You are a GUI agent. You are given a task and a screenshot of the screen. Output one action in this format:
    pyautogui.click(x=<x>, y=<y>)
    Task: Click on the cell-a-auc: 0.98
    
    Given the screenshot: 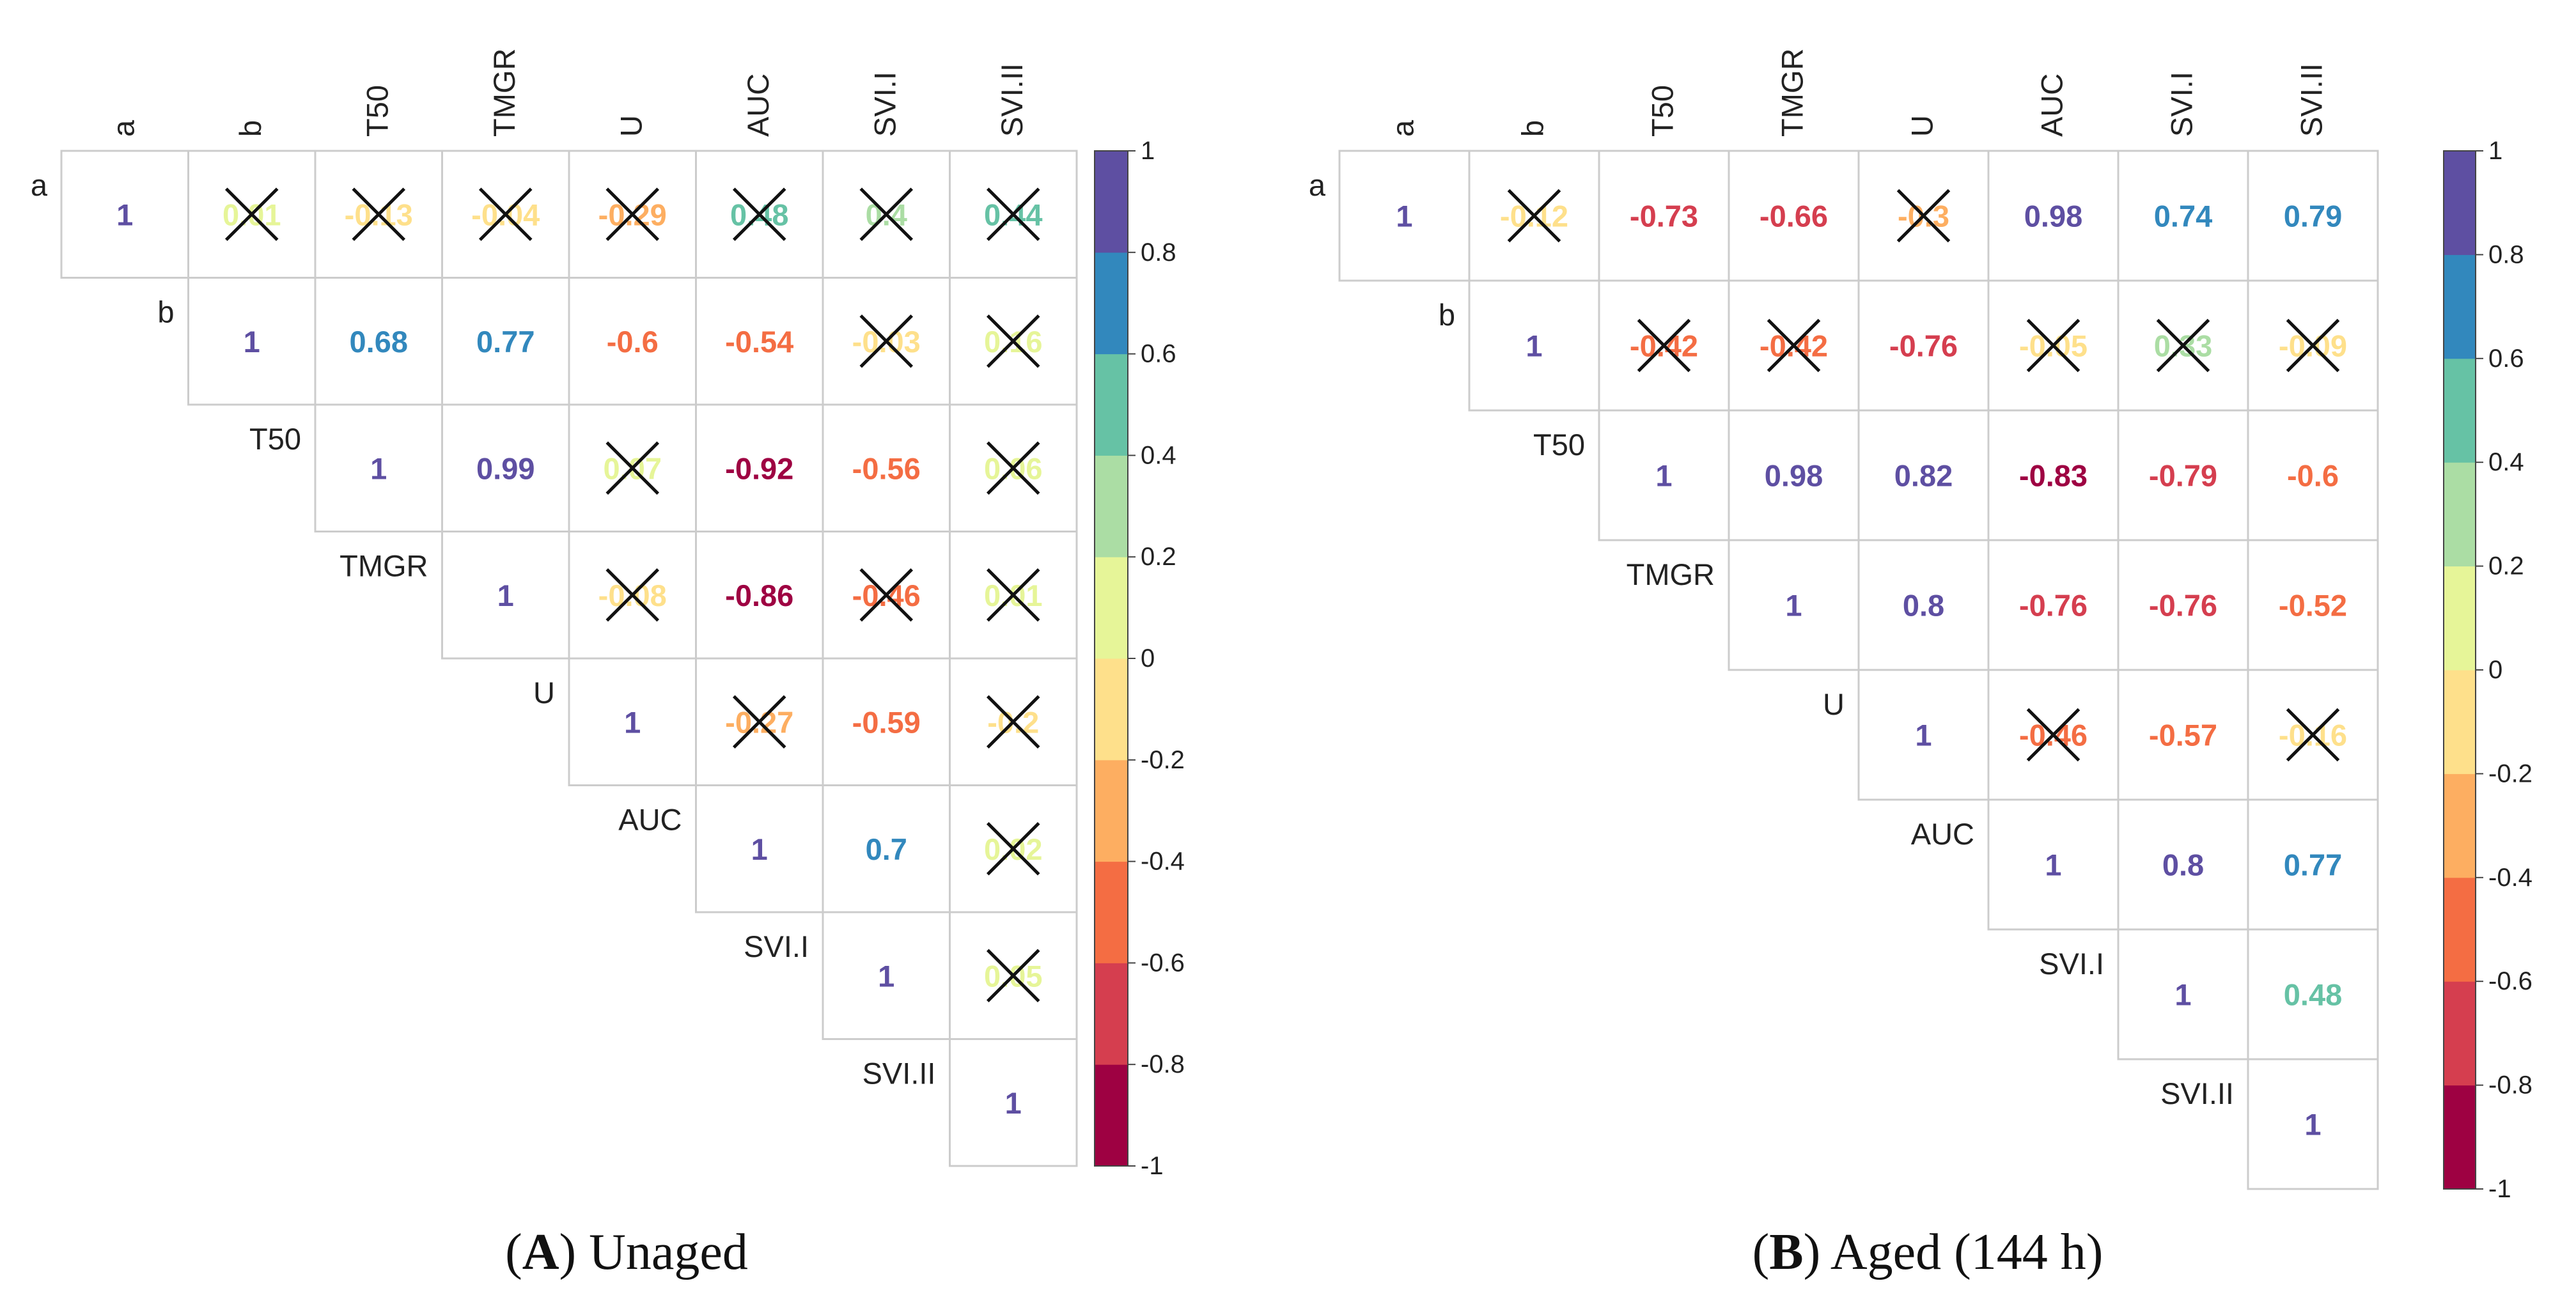 What is the action you would take?
    pyautogui.click(x=2053, y=216)
    